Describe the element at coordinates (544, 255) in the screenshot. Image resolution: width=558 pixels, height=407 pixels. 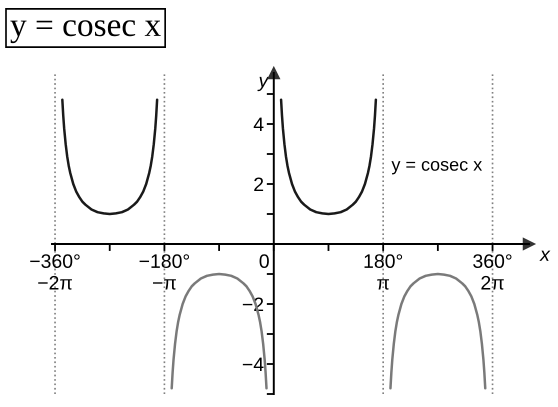
I see `x-axis-title: x` at that location.